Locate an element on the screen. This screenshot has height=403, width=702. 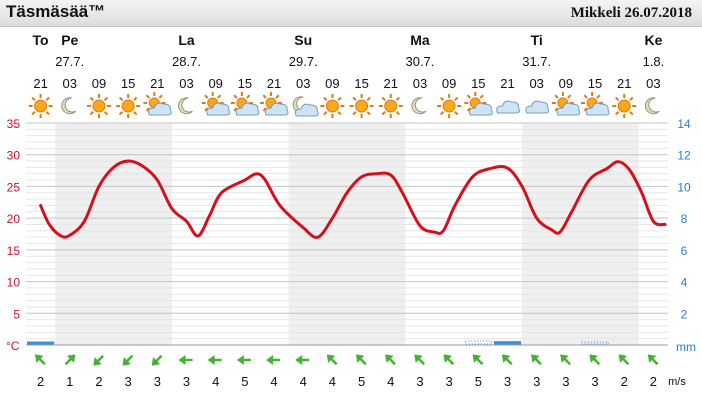
precip-tick: 2 is located at coordinates (684, 314).